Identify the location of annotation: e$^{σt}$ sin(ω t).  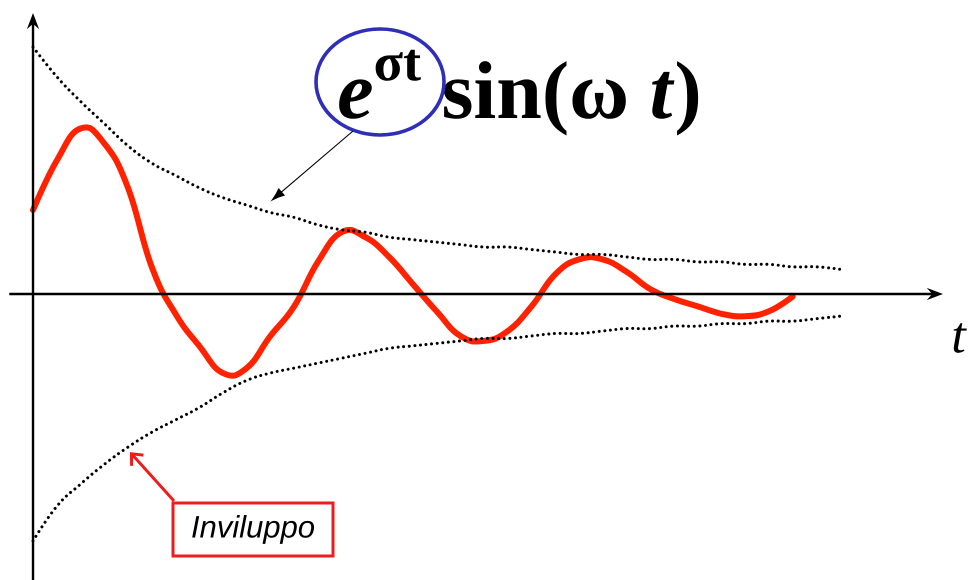
(518, 93).